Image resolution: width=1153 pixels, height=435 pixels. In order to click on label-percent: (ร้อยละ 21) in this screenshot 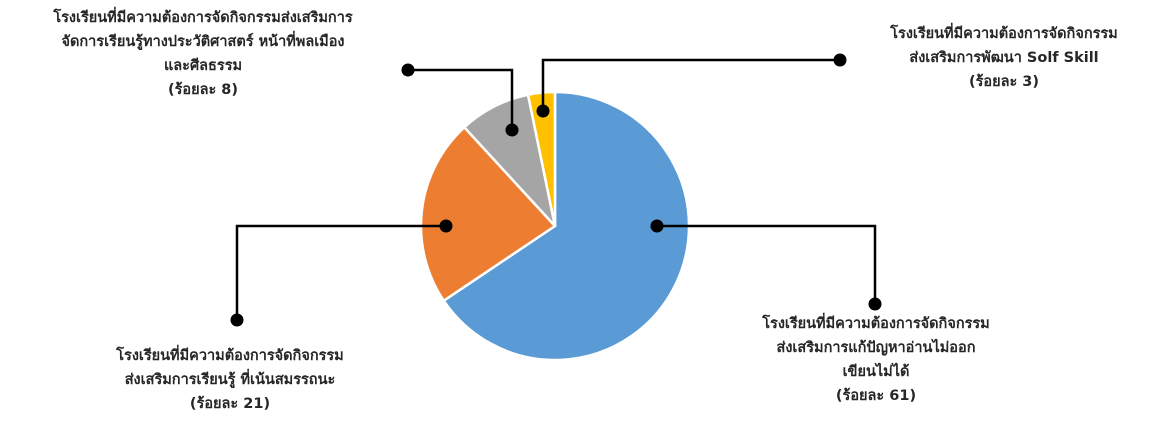, I will do `click(230, 404)`.